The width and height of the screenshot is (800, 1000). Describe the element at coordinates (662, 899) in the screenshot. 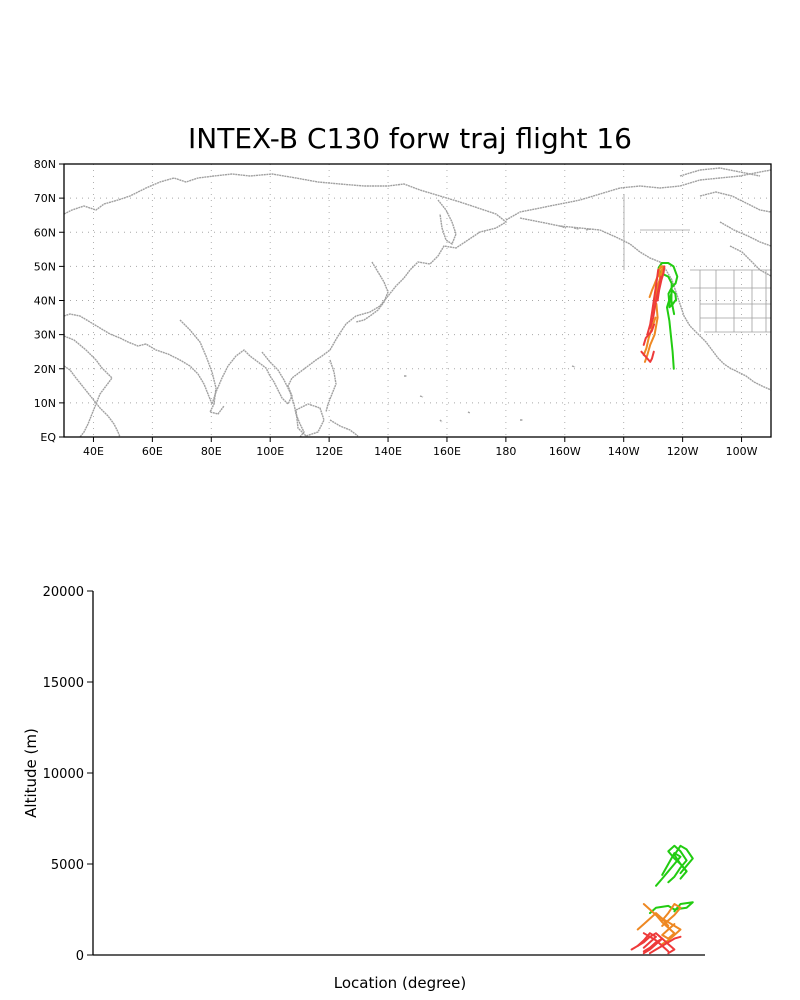

I see `altitude-trajectories` at that location.